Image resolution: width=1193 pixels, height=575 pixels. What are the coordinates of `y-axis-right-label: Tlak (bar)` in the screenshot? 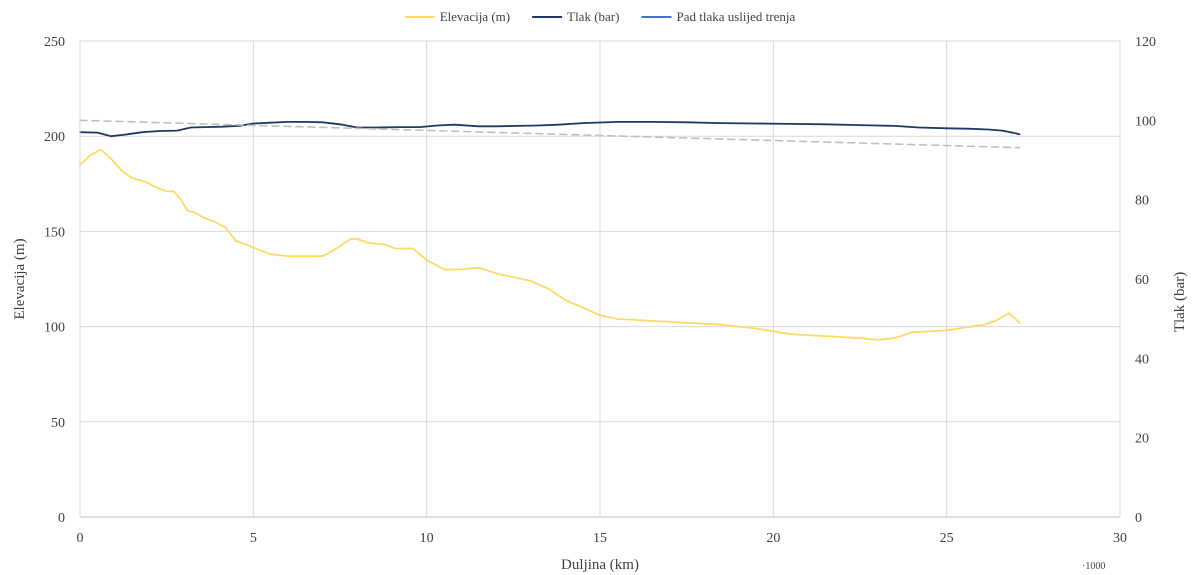 It's located at (1180, 302).